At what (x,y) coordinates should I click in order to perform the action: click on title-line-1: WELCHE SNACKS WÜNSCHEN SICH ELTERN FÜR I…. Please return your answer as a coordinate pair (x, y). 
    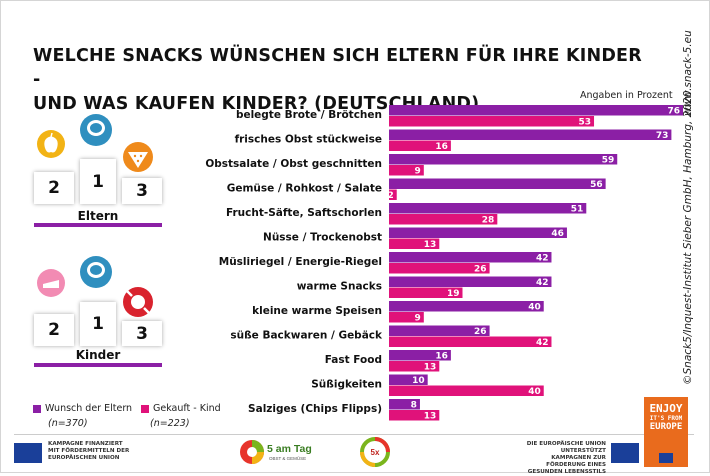
    Looking at the image, I should click on (337, 68).